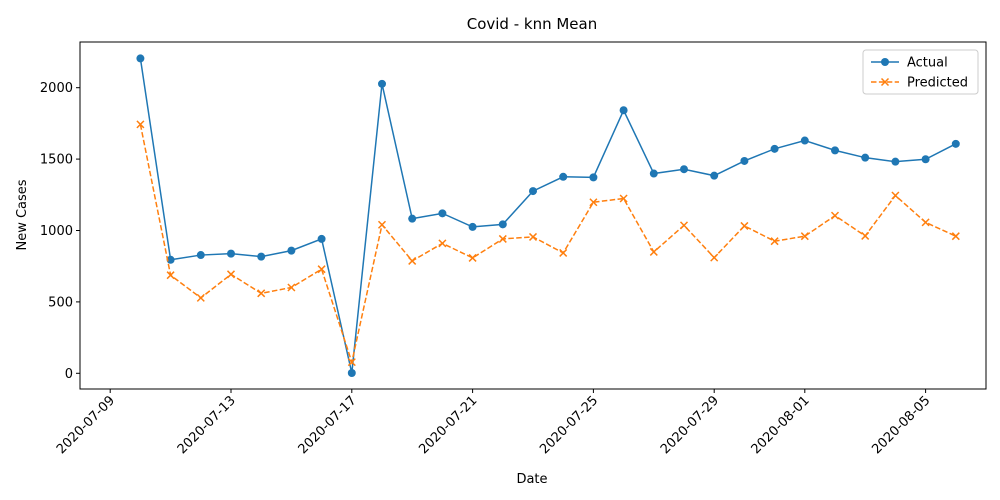 The height and width of the screenshot is (500, 1000). I want to click on legend-marker-actual, so click(885, 62).